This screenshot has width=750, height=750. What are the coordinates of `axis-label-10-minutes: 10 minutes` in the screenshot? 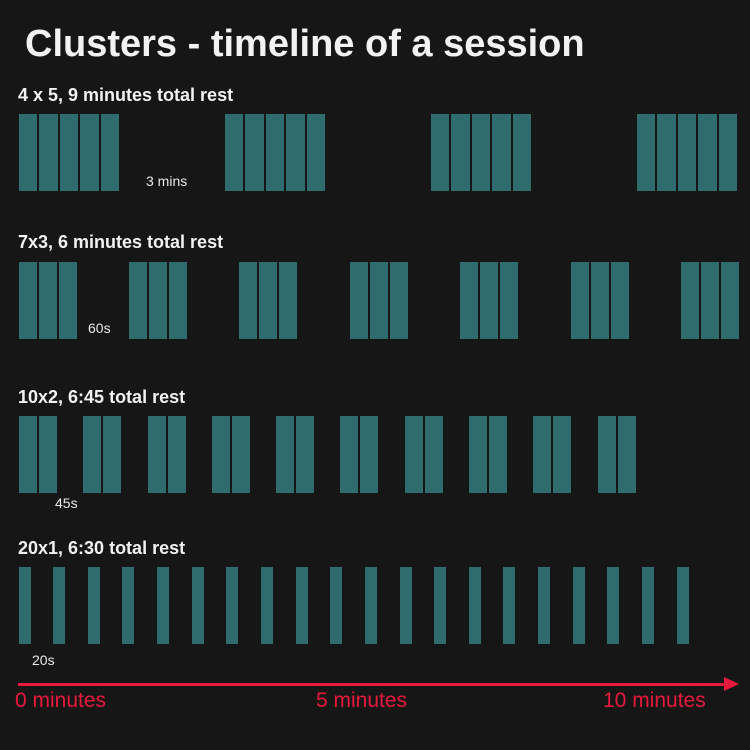 It's located at (654, 700).